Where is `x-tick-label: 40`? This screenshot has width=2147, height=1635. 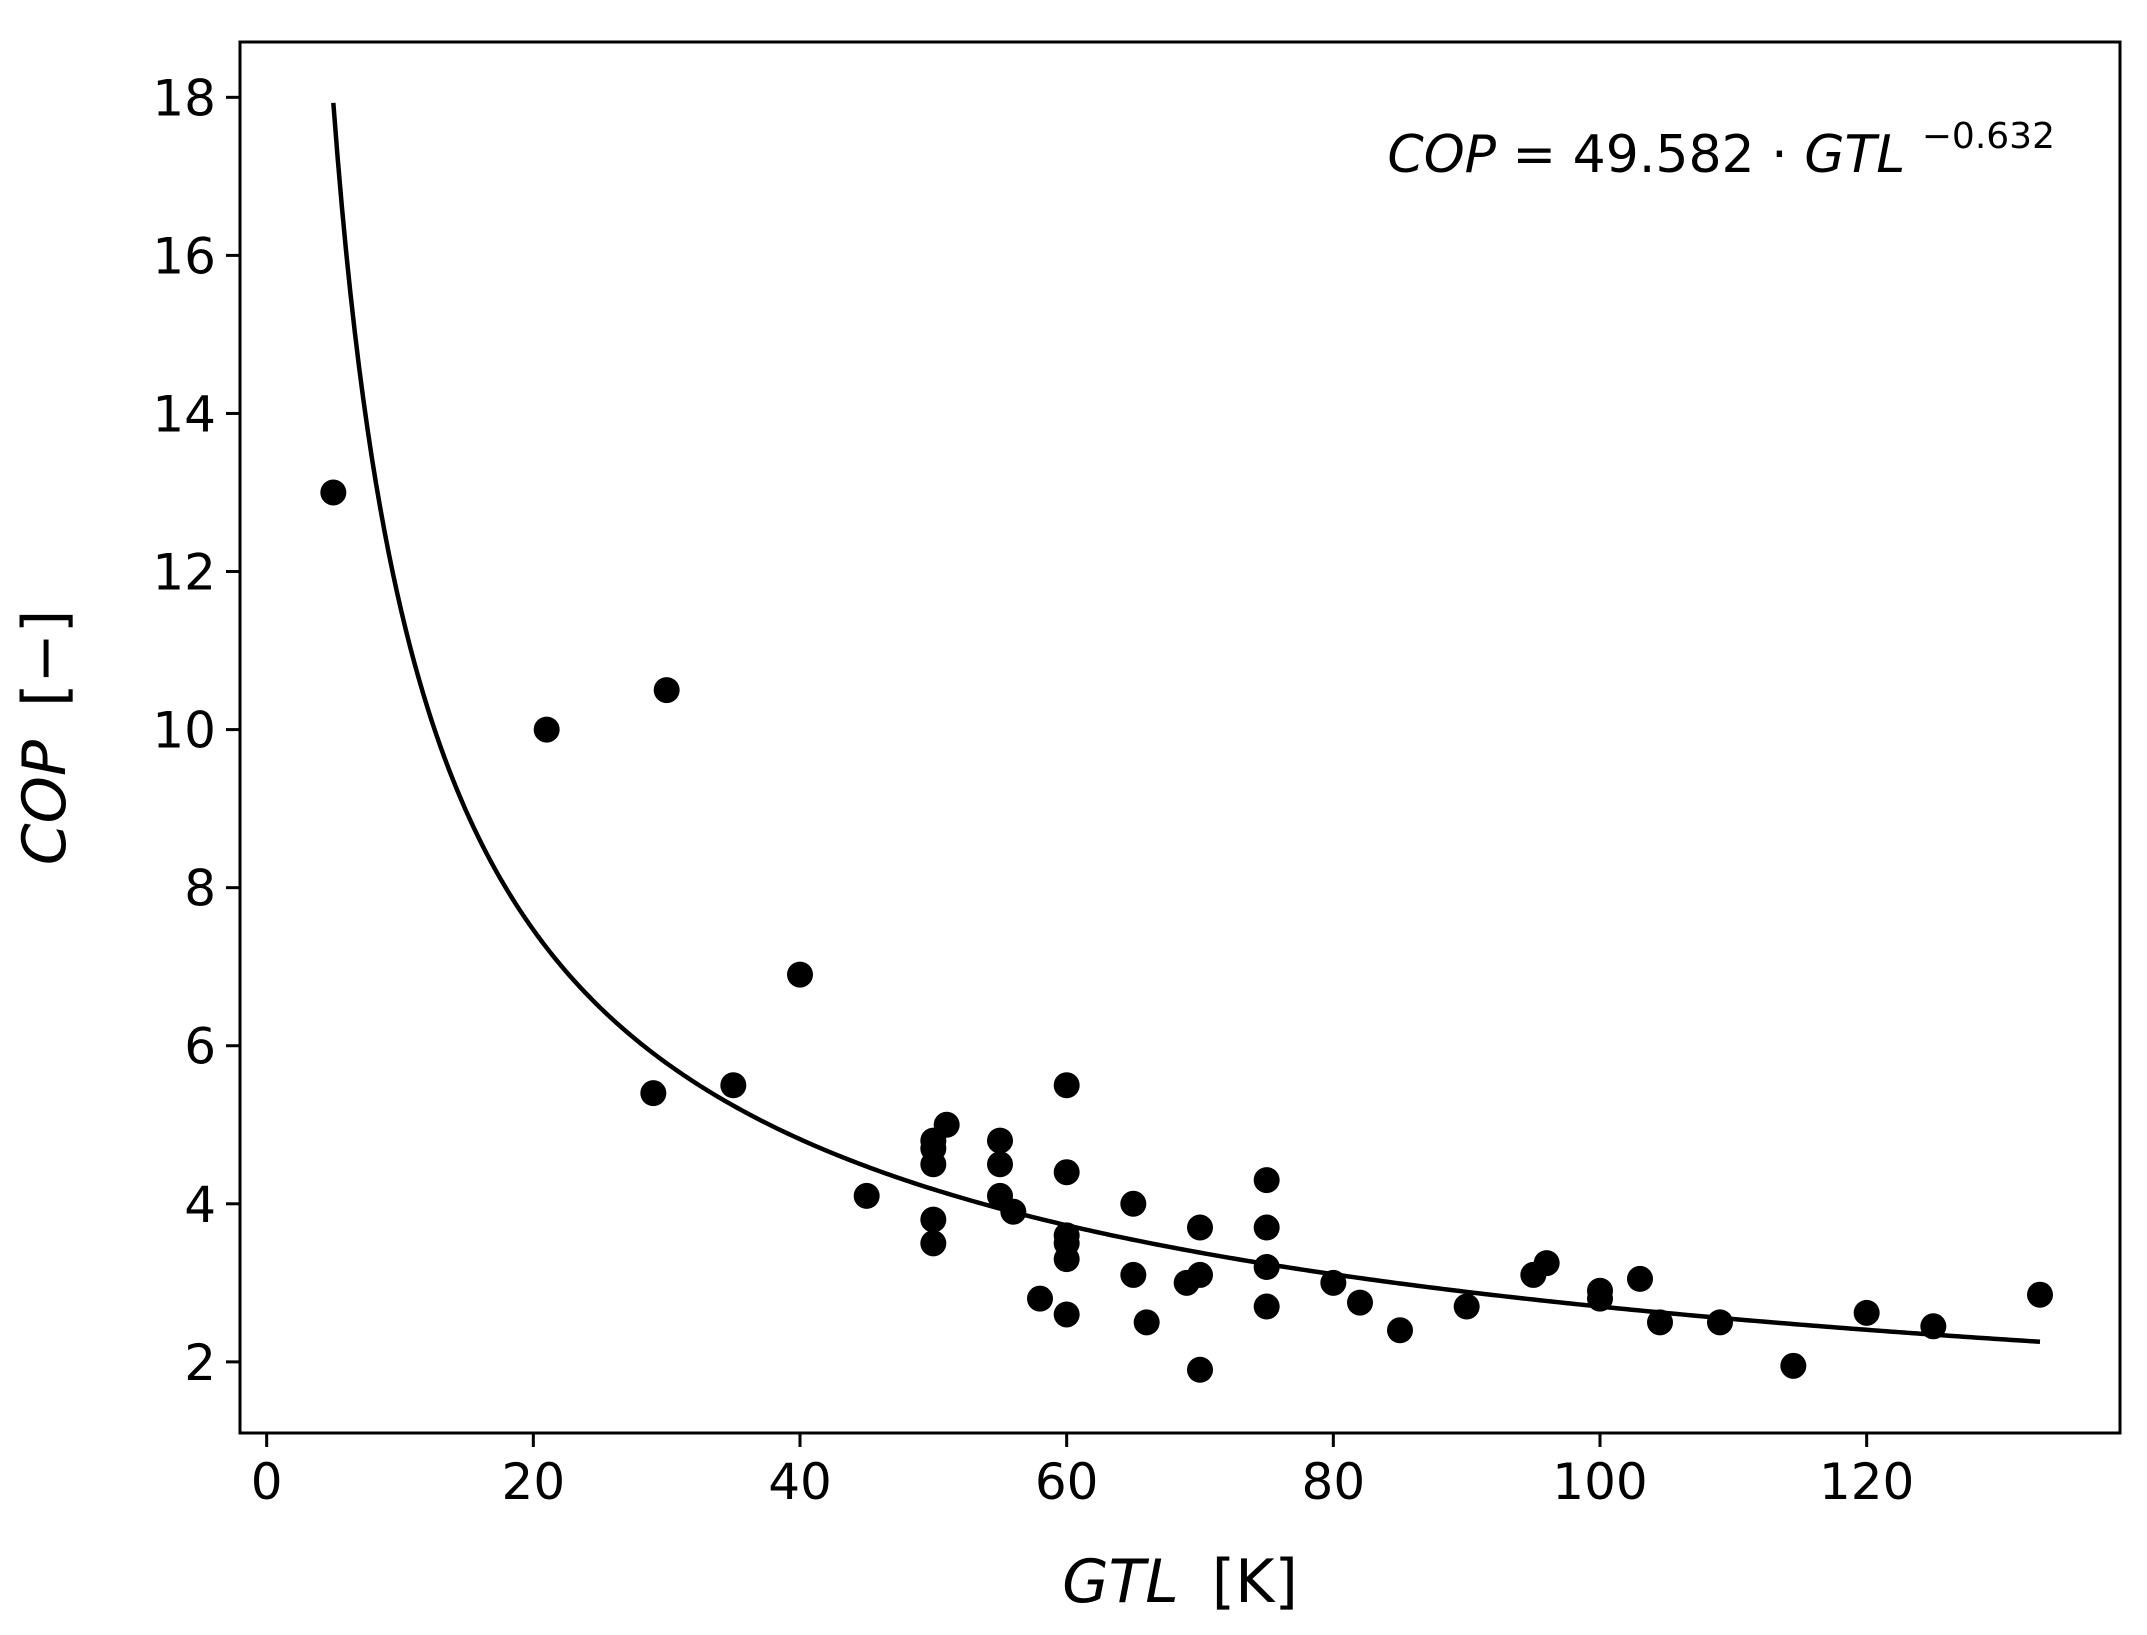 x-tick-label: 40 is located at coordinates (800, 1482).